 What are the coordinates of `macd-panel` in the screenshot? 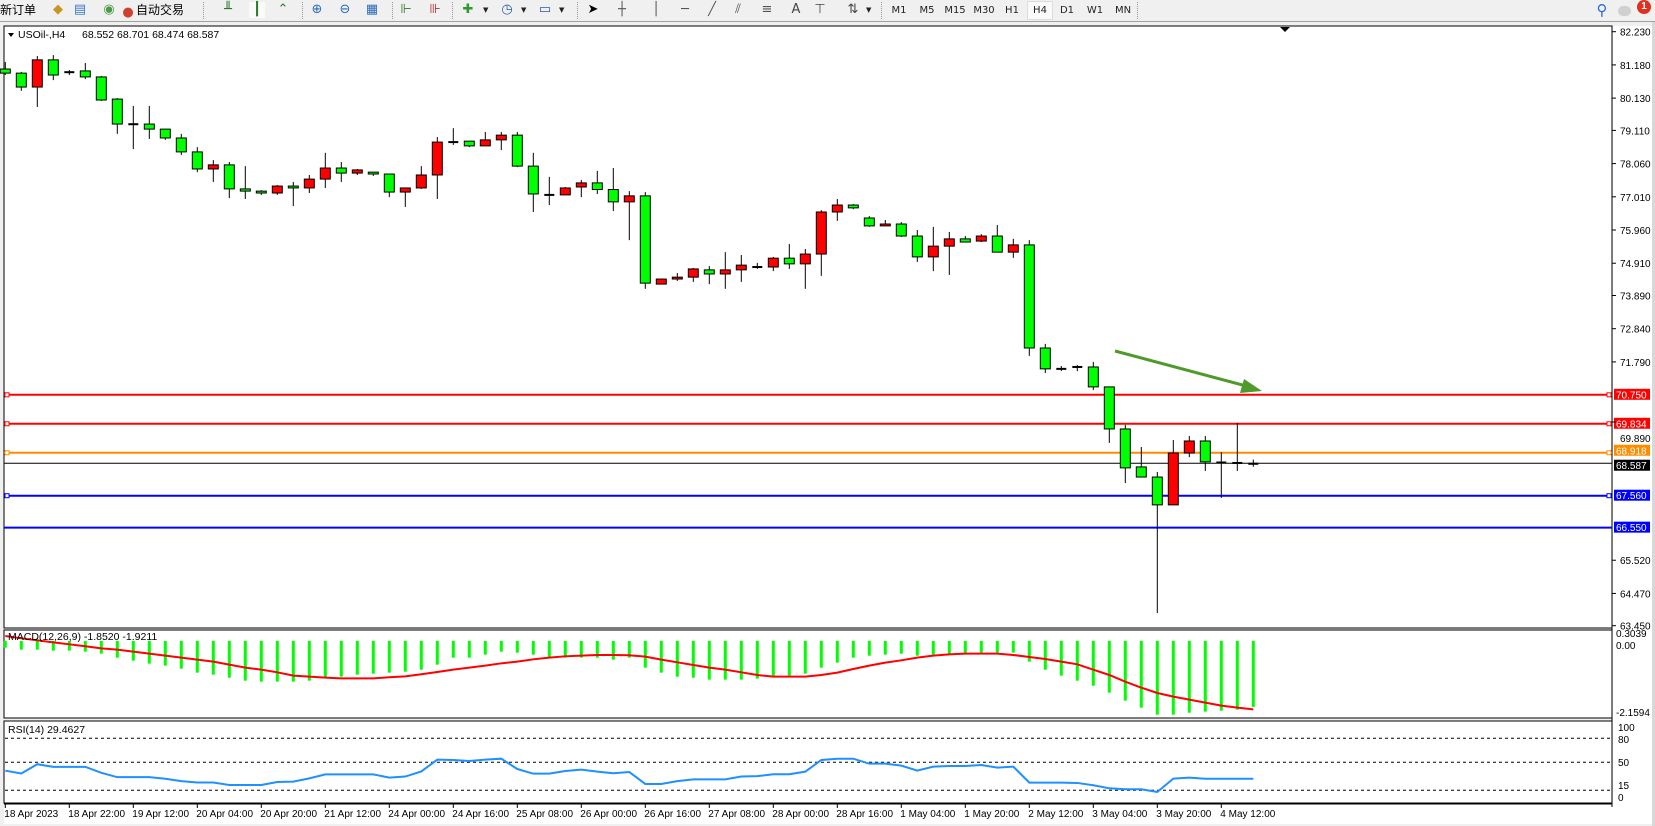 It's located at (808, 674).